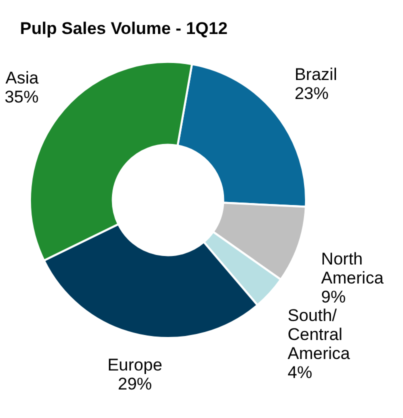 The width and height of the screenshot is (403, 418). I want to click on slice-label: South/ Central America, so click(319, 335).